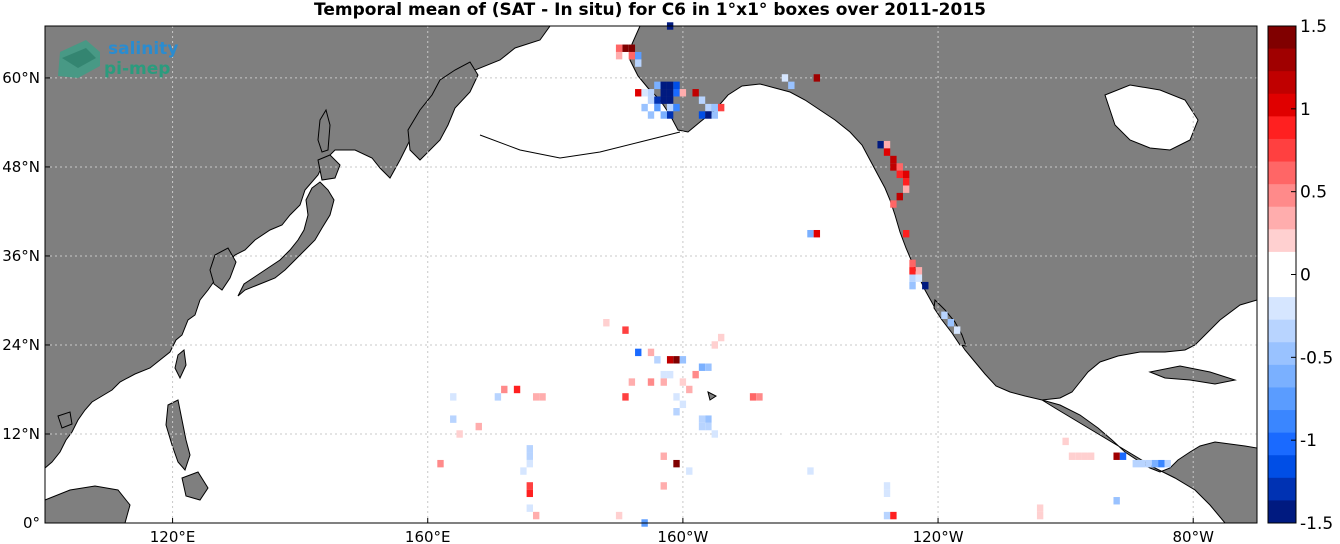  What do you see at coordinates (21, 345) in the screenshot?
I see `y-tick-label: 24°N` at bounding box center [21, 345].